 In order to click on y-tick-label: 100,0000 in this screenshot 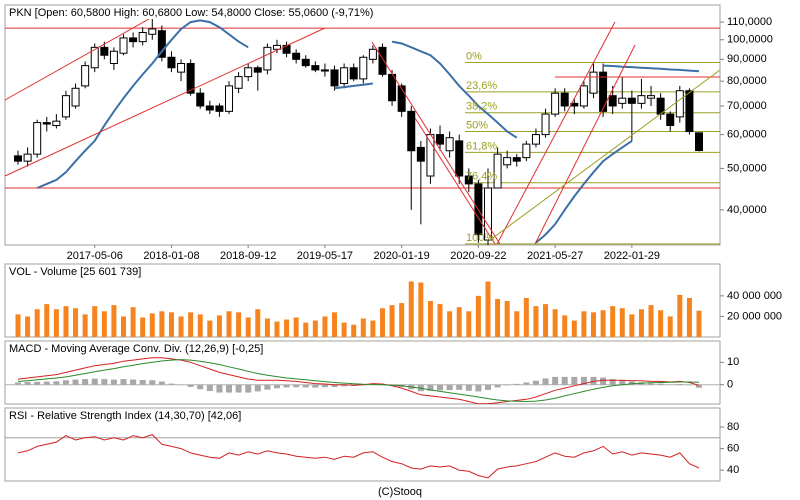, I will do `click(750, 40)`.